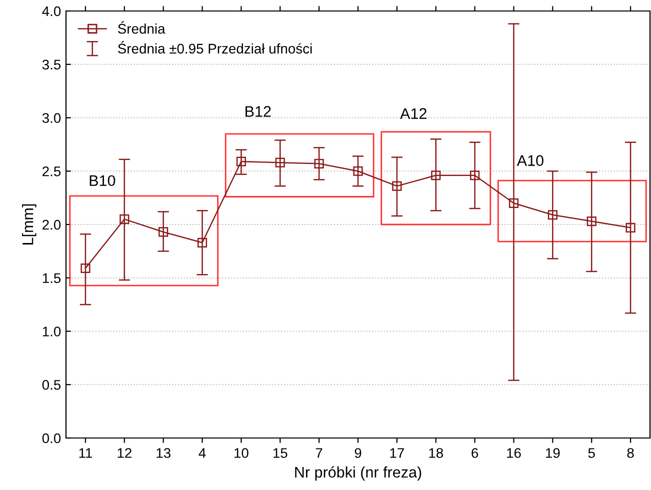 The height and width of the screenshot is (490, 651). Describe the element at coordinates (51, 171) in the screenshot. I see `y-tick-label: 2.5` at that location.